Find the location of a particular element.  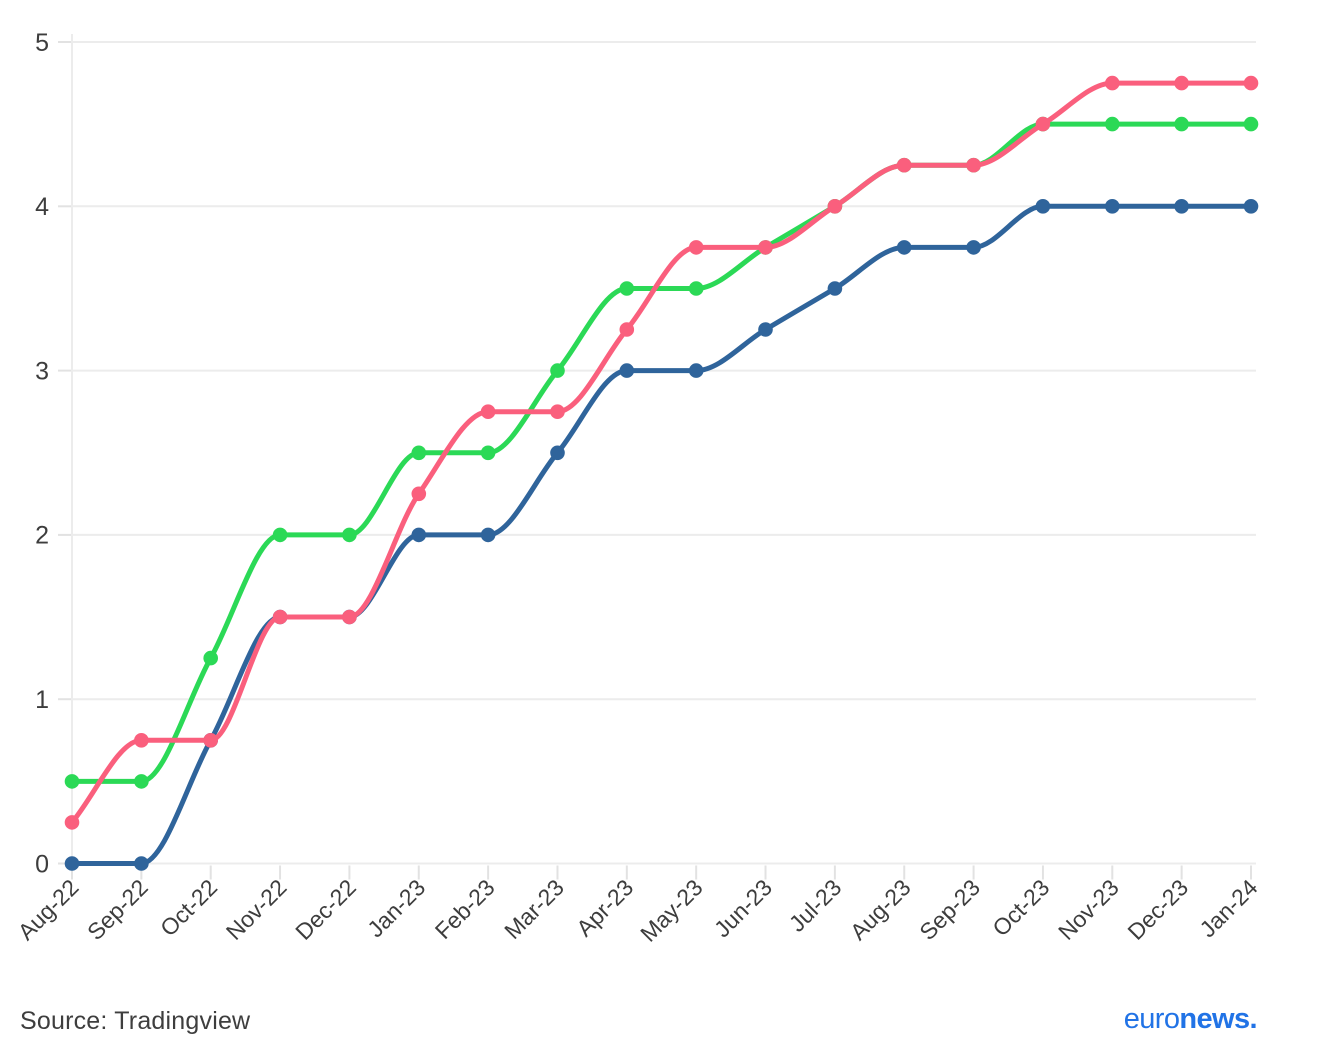

x-axis-label: Jan-24 is located at coordinates (1228, 908).